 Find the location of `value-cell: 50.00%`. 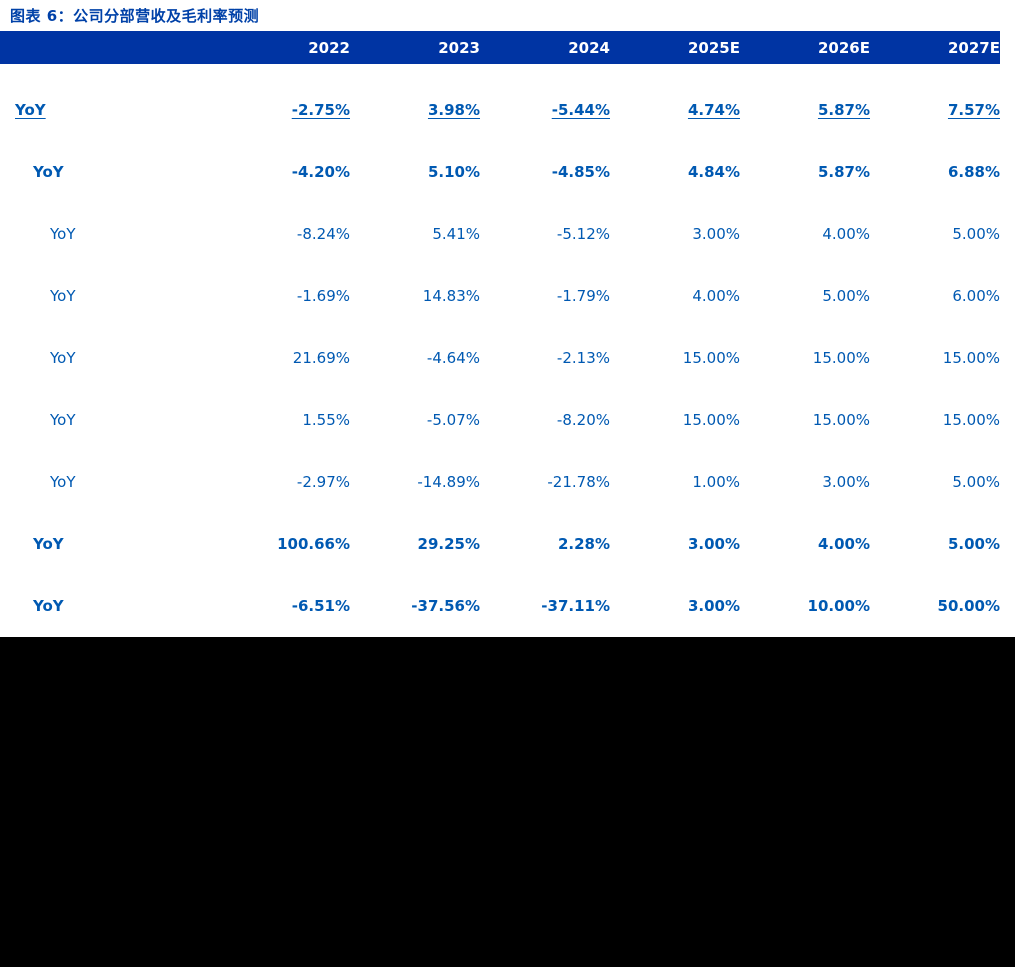

value-cell: 50.00% is located at coordinates (968, 606).